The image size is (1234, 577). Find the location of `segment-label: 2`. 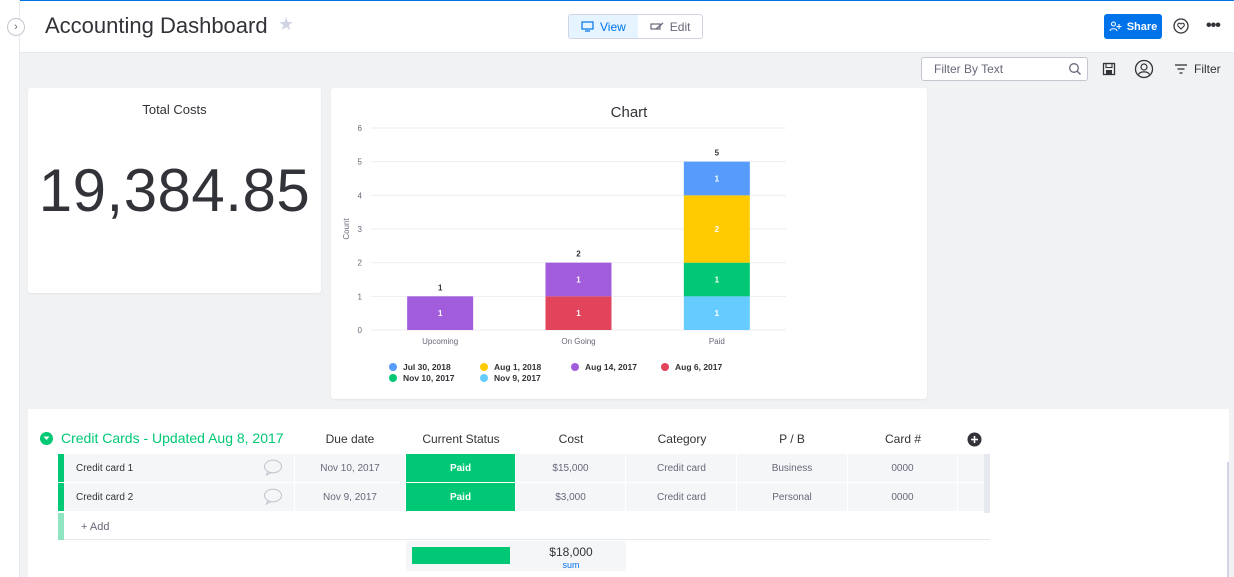

segment-label: 2 is located at coordinates (717, 229).